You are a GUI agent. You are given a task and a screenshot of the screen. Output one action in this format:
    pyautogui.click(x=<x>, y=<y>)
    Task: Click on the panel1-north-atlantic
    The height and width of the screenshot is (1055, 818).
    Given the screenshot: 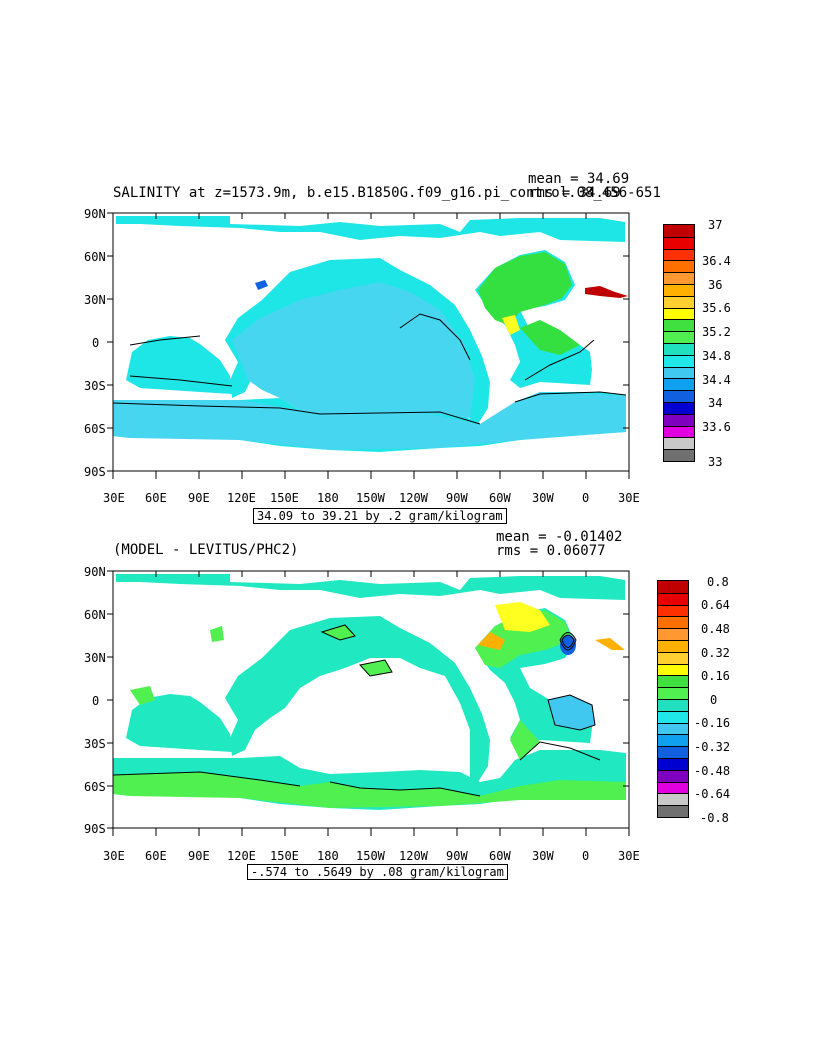 What is the action you would take?
    pyautogui.click(x=529, y=303)
    